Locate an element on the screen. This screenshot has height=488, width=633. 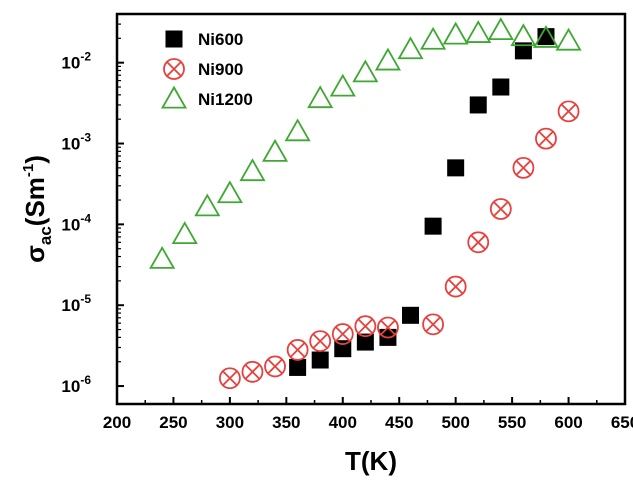
legend-label: Ni900 is located at coordinates (220, 69).